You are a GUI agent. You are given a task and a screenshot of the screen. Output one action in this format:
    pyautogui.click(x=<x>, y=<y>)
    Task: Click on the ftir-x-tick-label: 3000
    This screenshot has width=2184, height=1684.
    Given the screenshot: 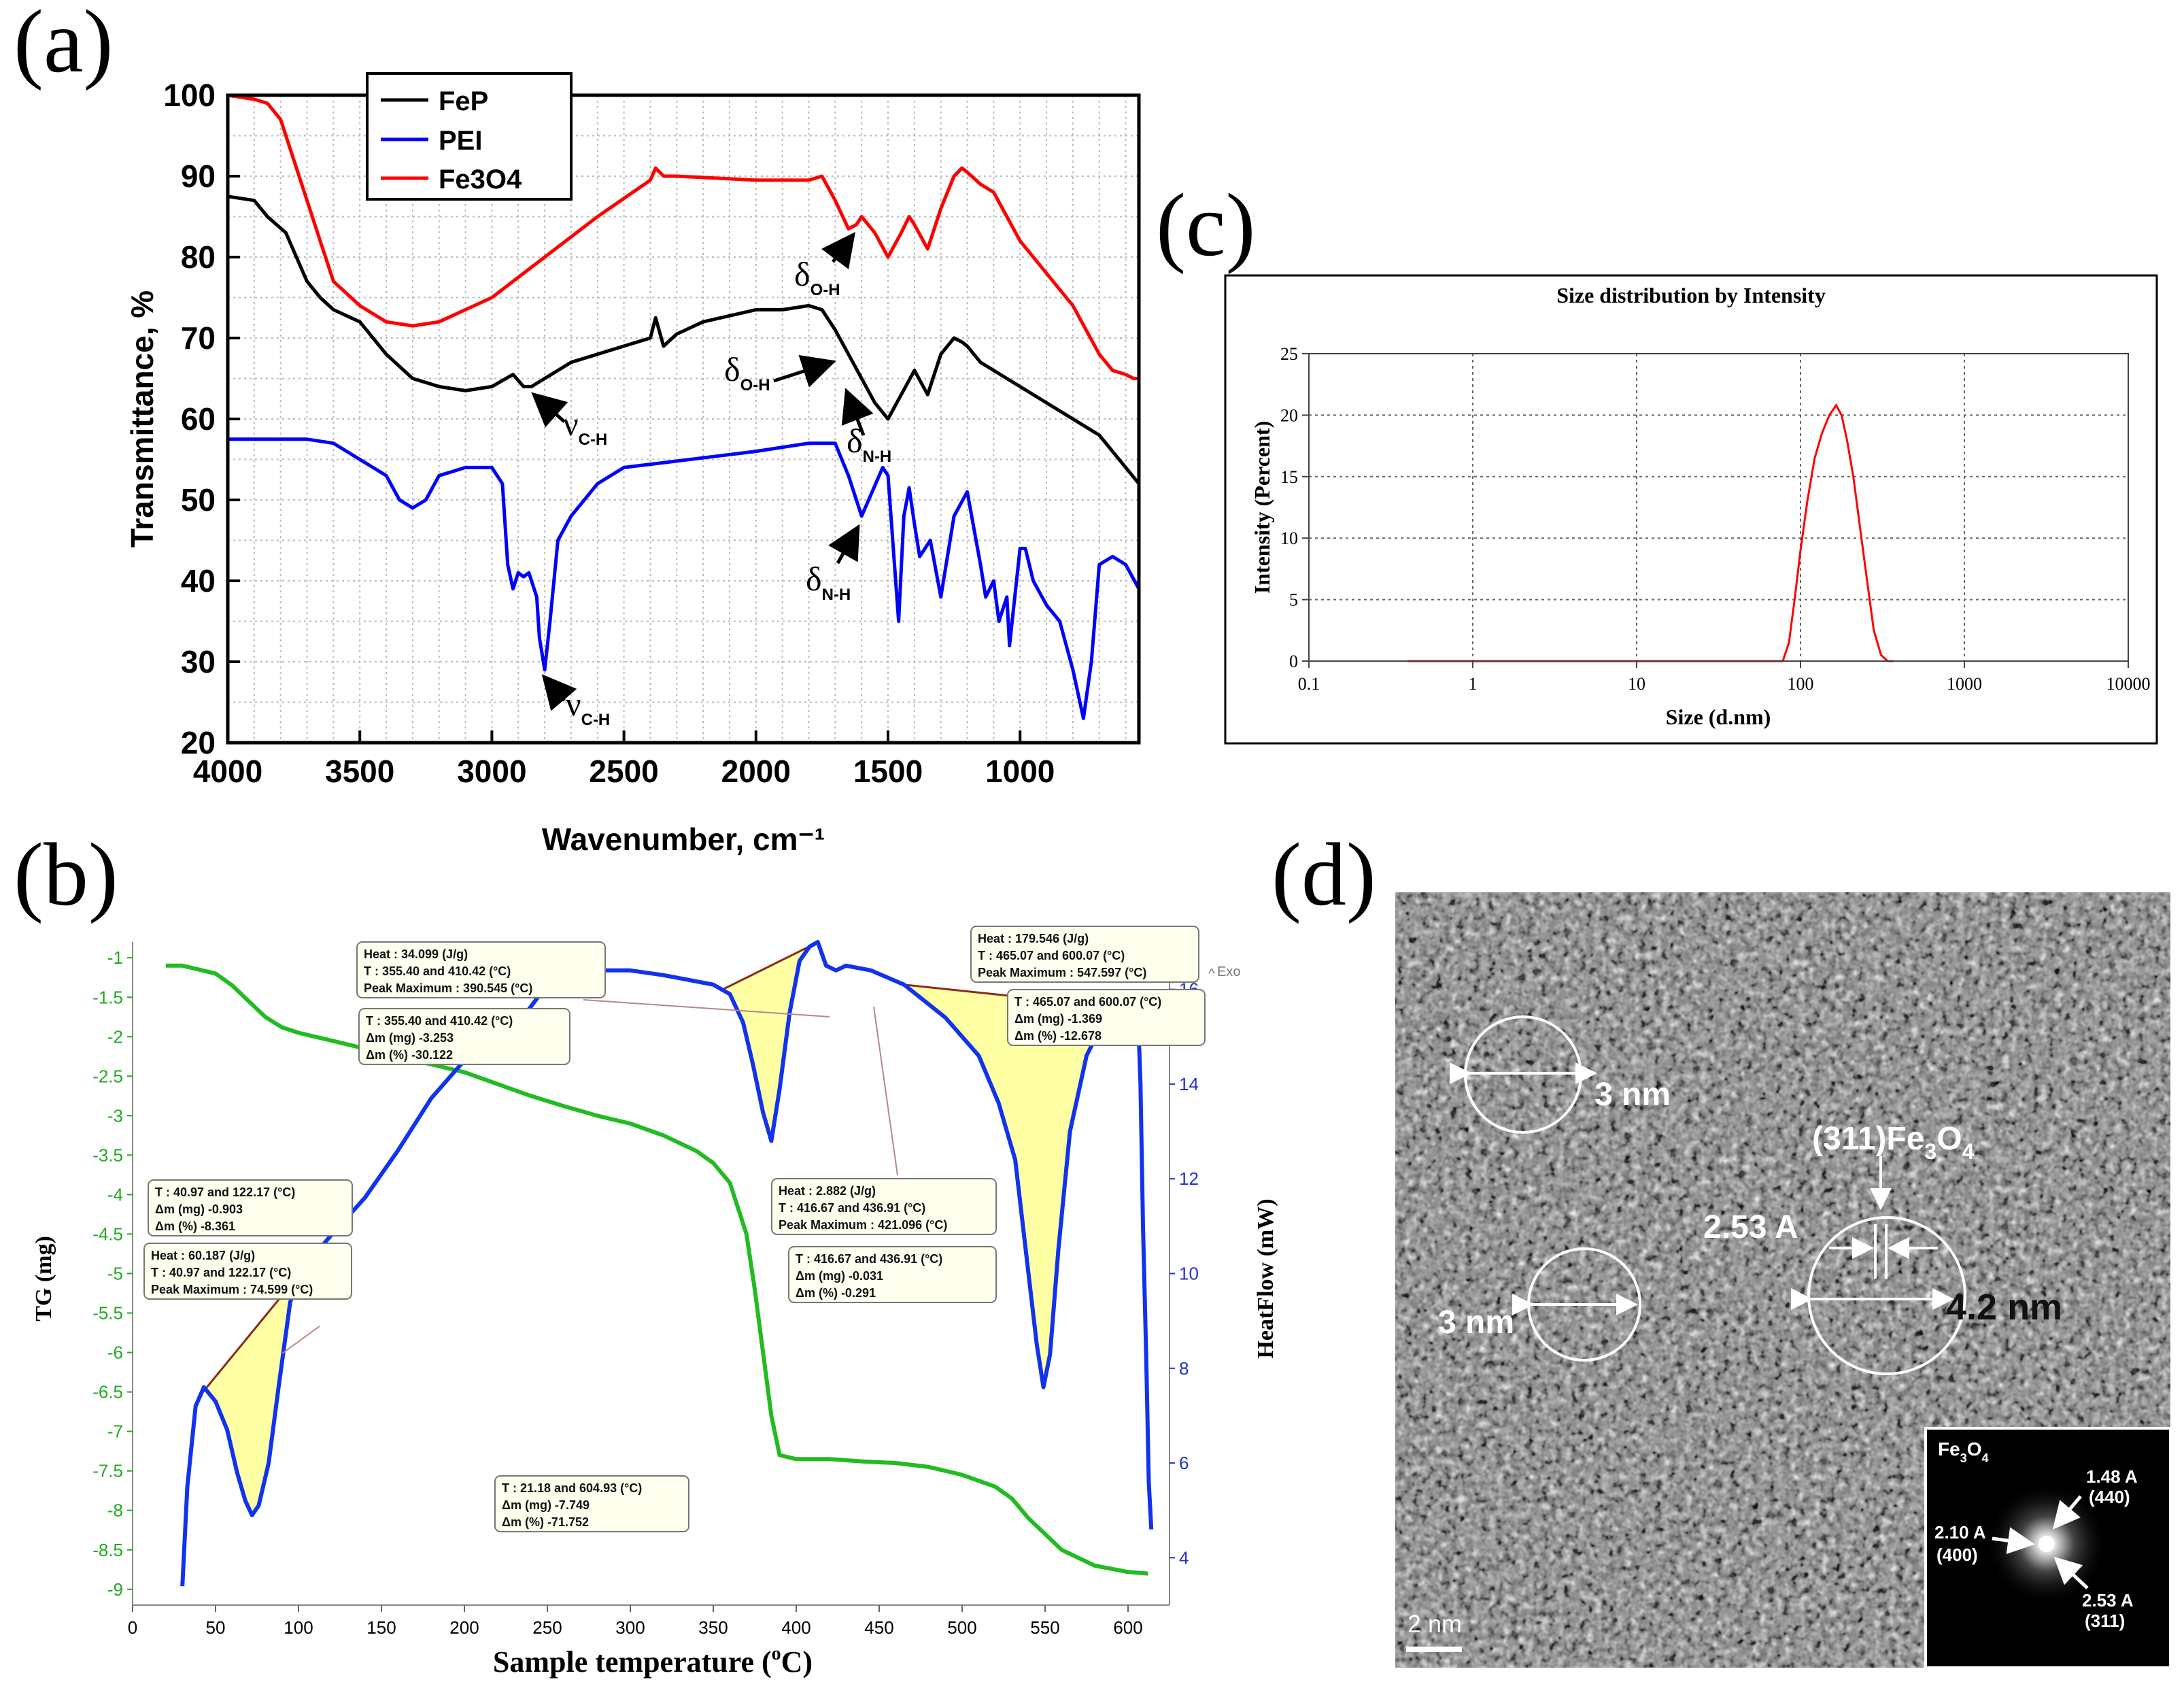 What is the action you would take?
    pyautogui.click(x=492, y=772)
    